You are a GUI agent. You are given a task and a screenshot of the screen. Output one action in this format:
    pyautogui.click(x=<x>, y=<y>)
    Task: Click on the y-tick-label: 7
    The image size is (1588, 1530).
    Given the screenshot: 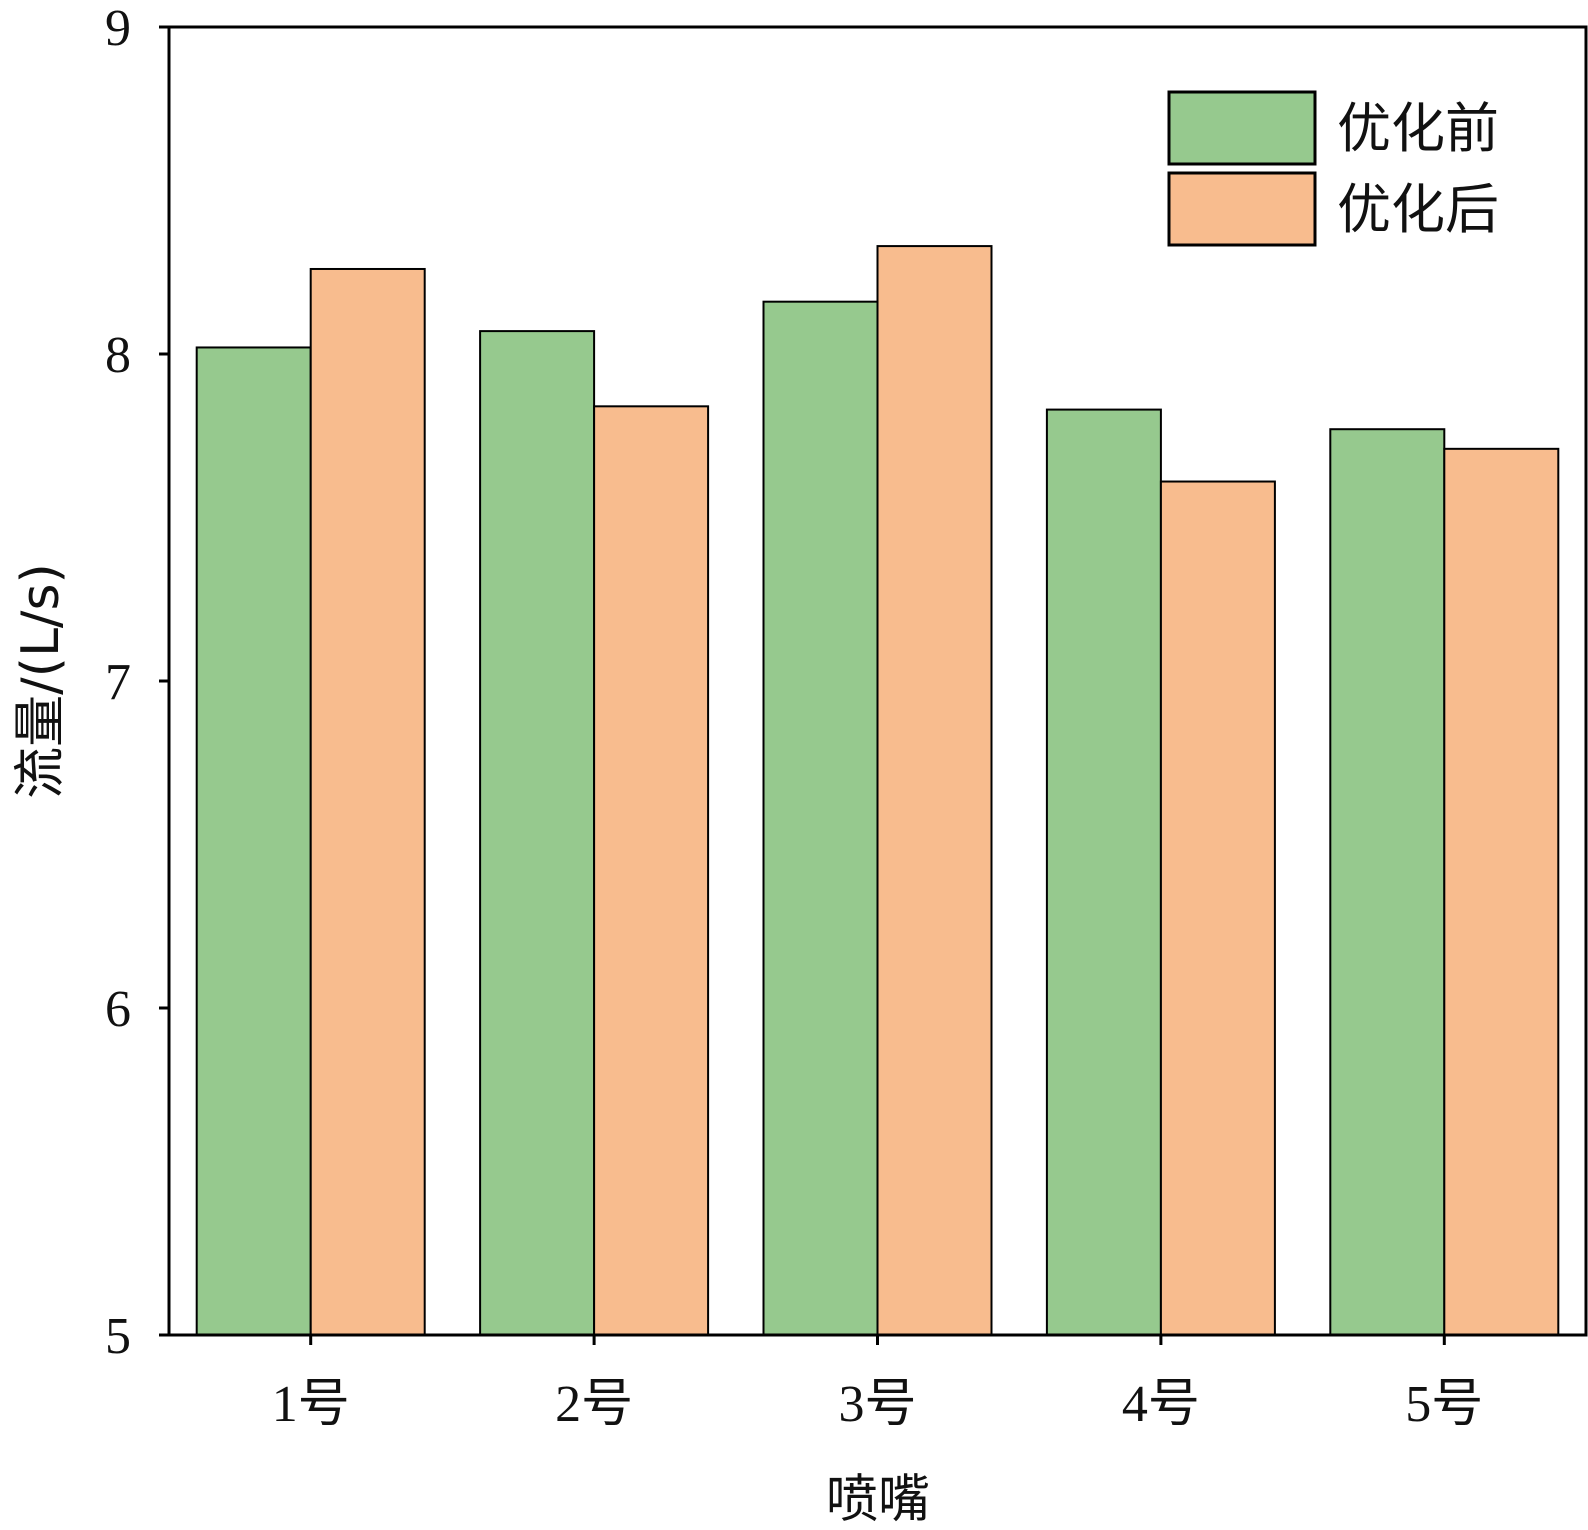 What is the action you would take?
    pyautogui.click(x=118, y=682)
    